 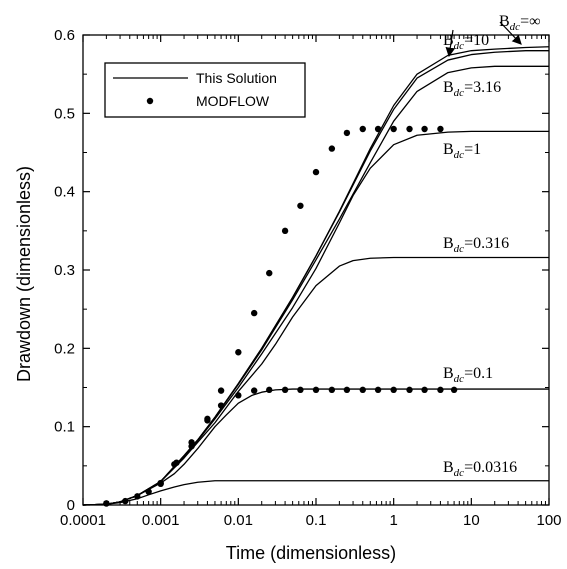 What do you see at coordinates (480, 469) in the screenshot?
I see `label-bdc-0-0316: Bdc=0.0316` at bounding box center [480, 469].